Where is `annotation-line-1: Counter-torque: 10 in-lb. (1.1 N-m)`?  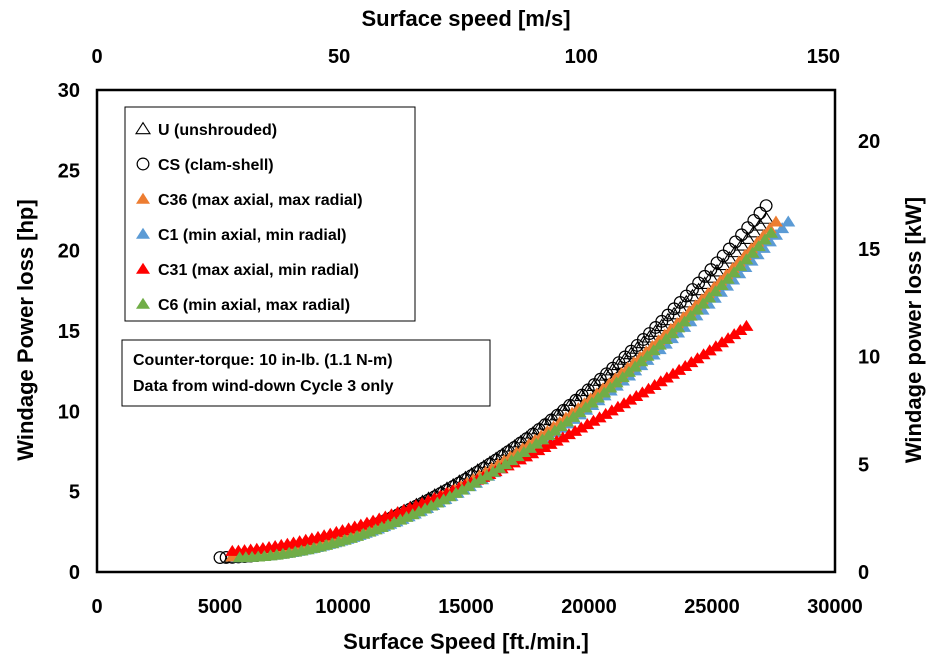 annotation-line-1: Counter-torque: 10 in-lb. (1.1 N-m) is located at coordinates (263, 360).